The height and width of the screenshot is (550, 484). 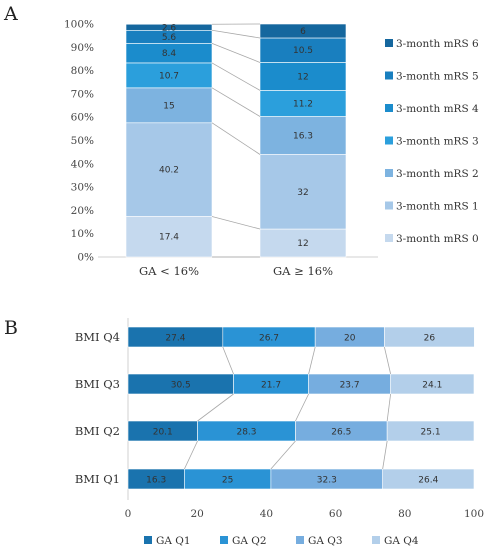 I want to click on x-tick-label: 40, so click(x=266, y=514).